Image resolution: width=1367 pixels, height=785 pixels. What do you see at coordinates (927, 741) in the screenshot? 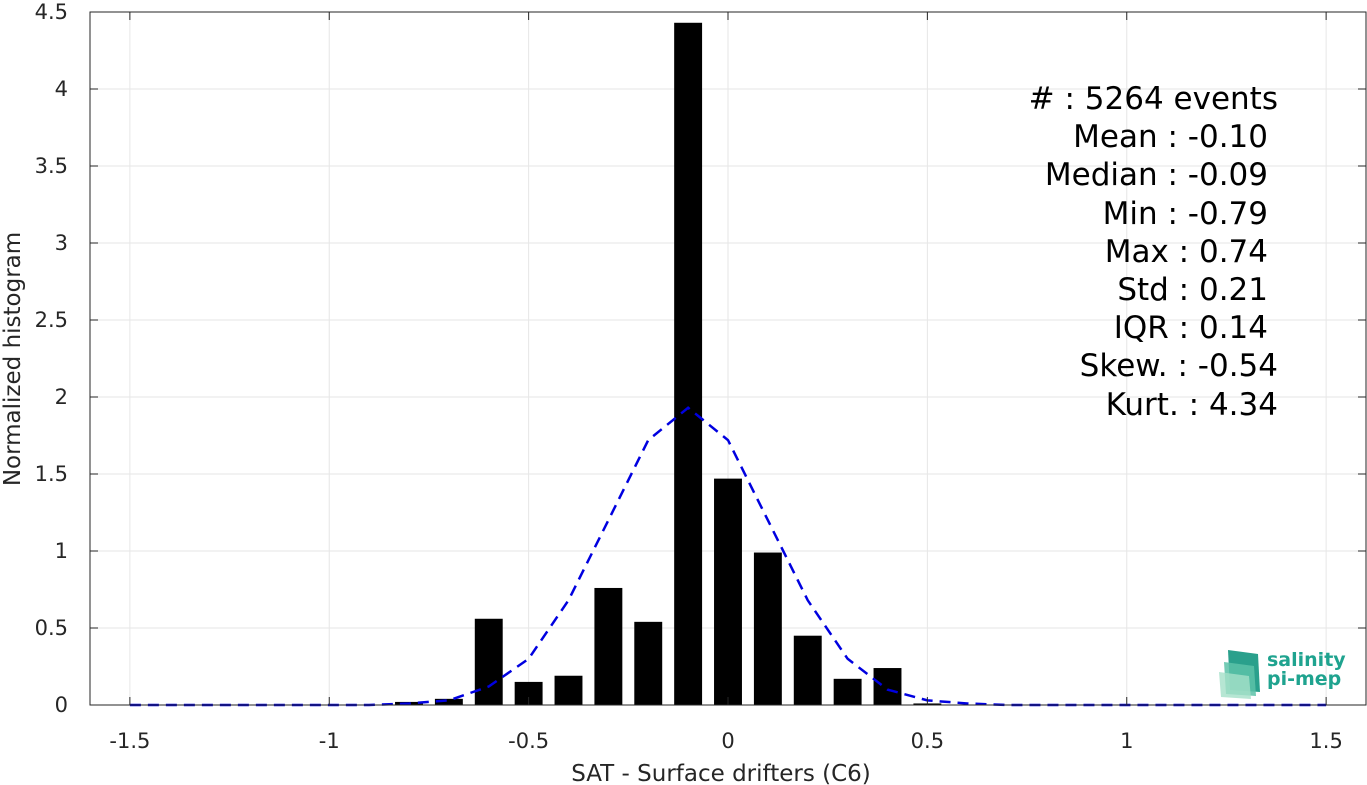
I see `x-tick-label: 0.5` at bounding box center [927, 741].